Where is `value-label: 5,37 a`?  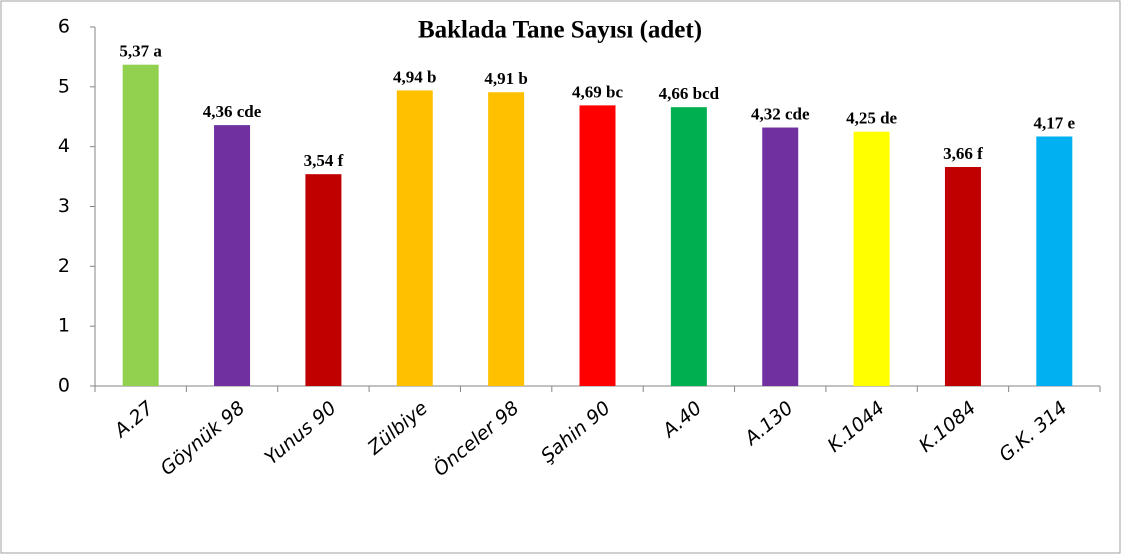
value-label: 5,37 a is located at coordinates (140, 51).